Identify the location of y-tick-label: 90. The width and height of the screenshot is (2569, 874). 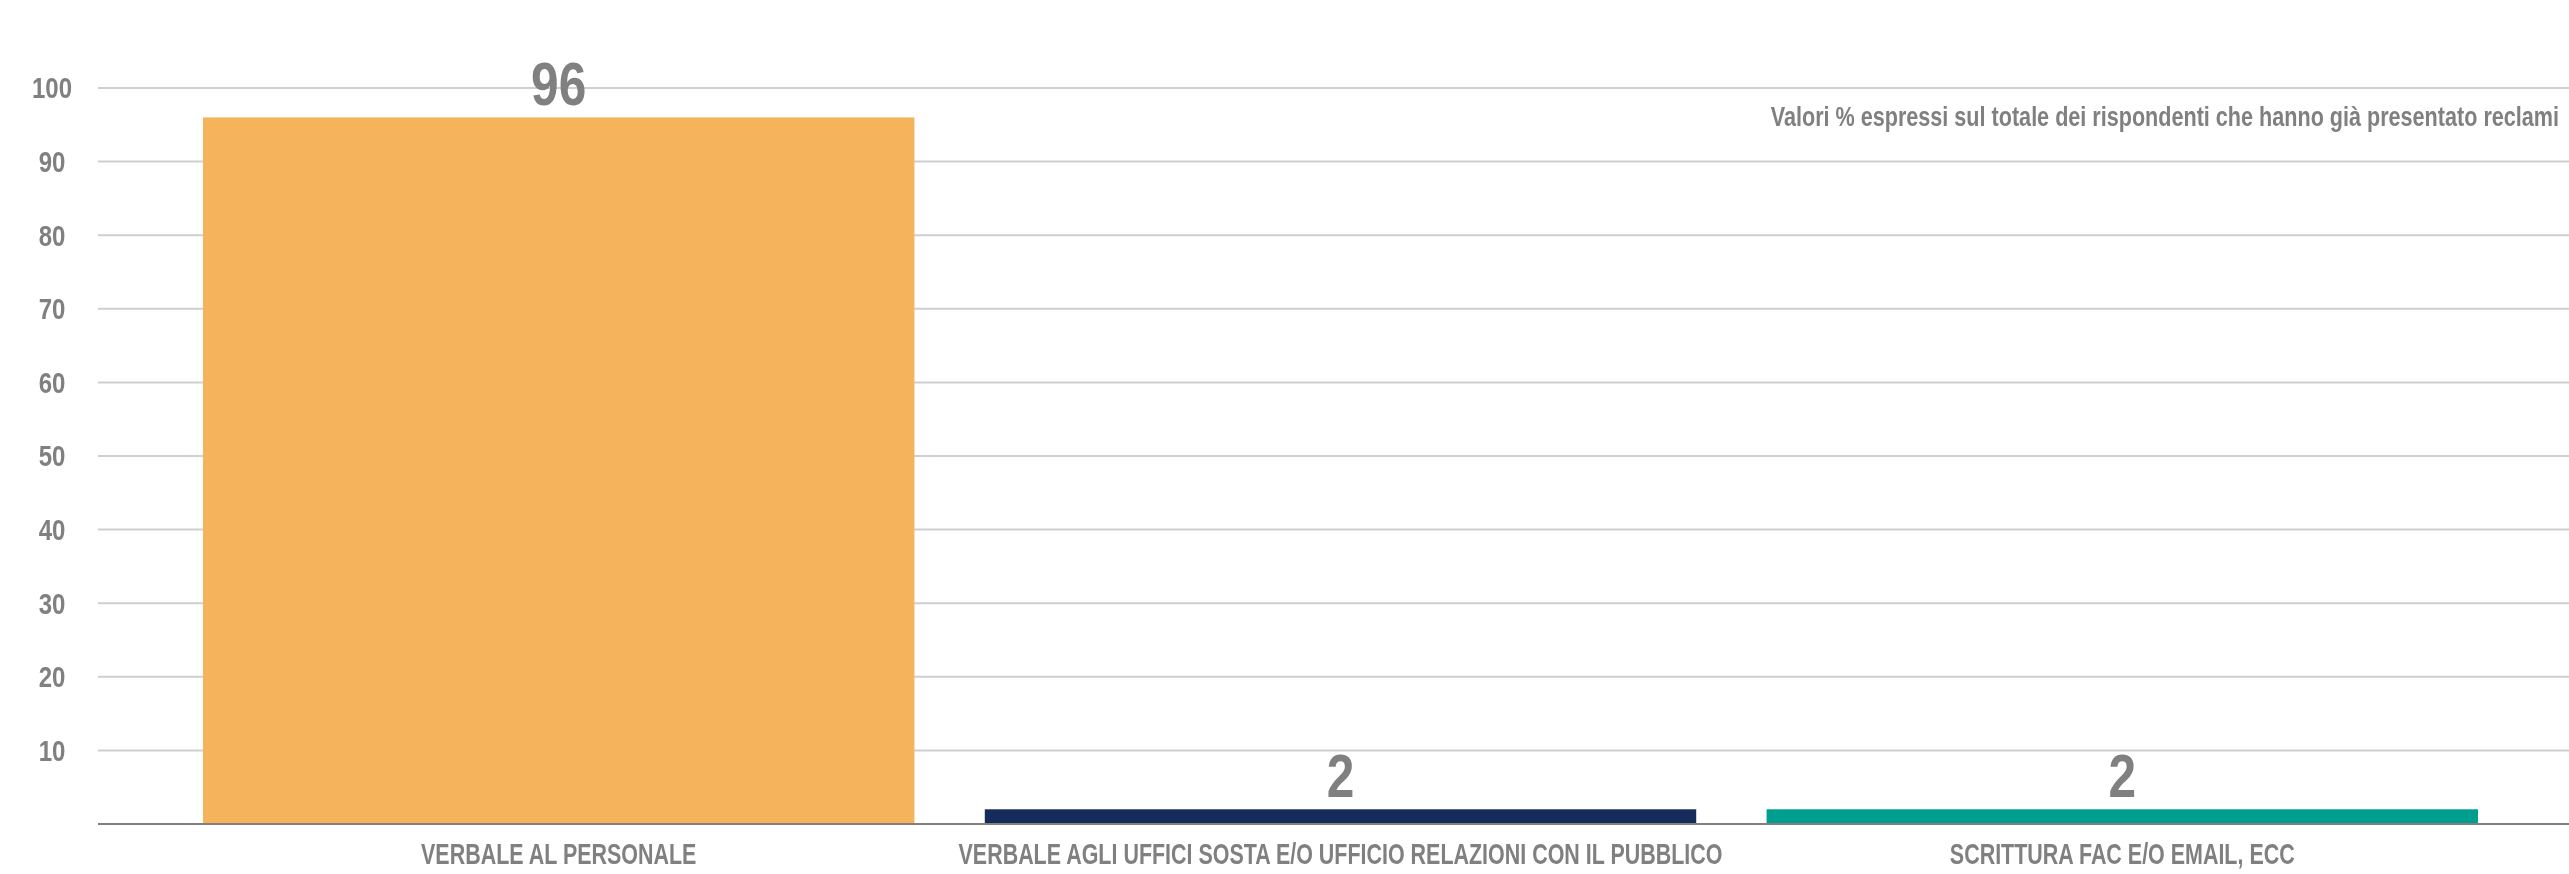
(52, 161).